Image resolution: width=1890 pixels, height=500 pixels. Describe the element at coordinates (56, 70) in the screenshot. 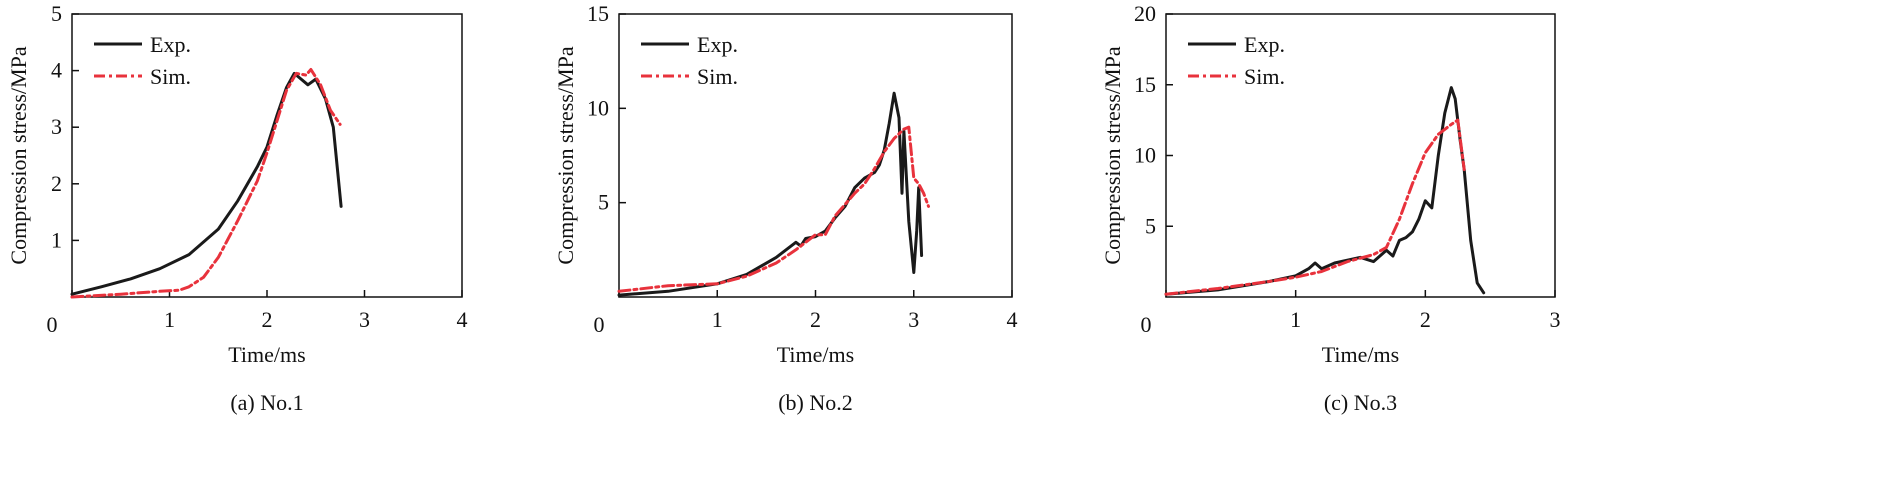

I see `y-tick-label: 4` at that location.